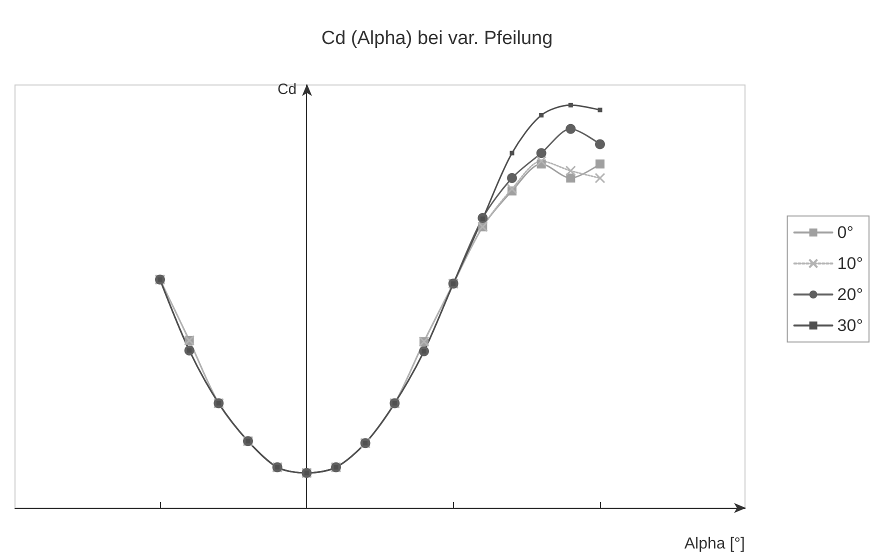 The width and height of the screenshot is (874, 558). What do you see at coordinates (287, 89) in the screenshot?
I see `y-axis-title: Cd` at bounding box center [287, 89].